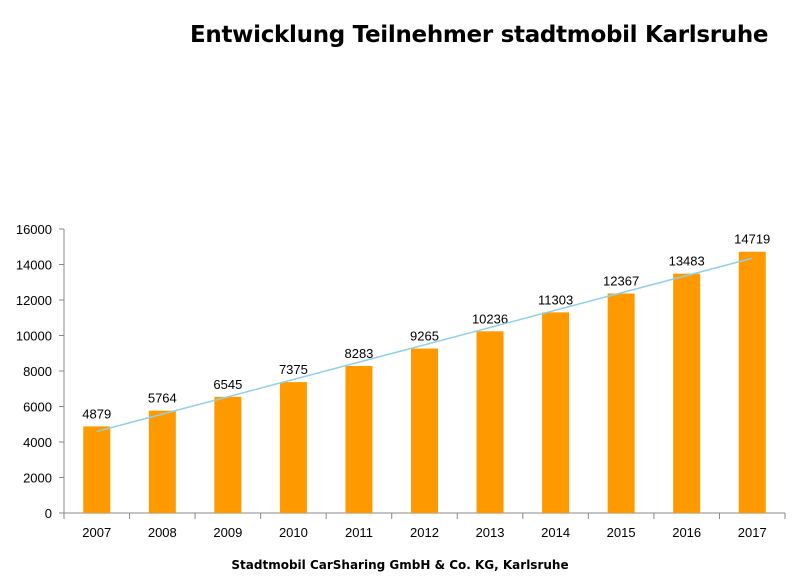 Image resolution: width=800 pixels, height=583 pixels. Describe the element at coordinates (752, 532) in the screenshot. I see `x-tick-label: 2017` at that location.